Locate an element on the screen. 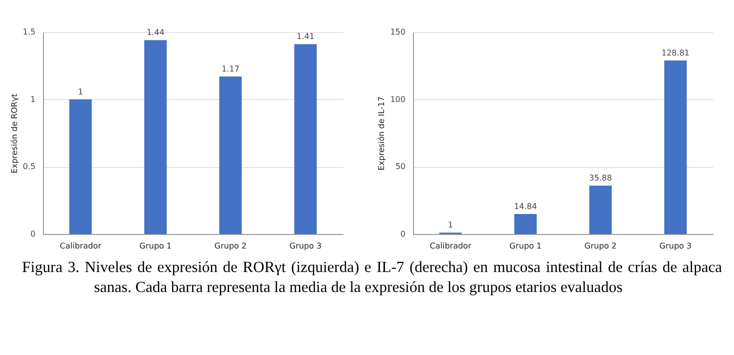  data-label: 35.88 is located at coordinates (600, 178).